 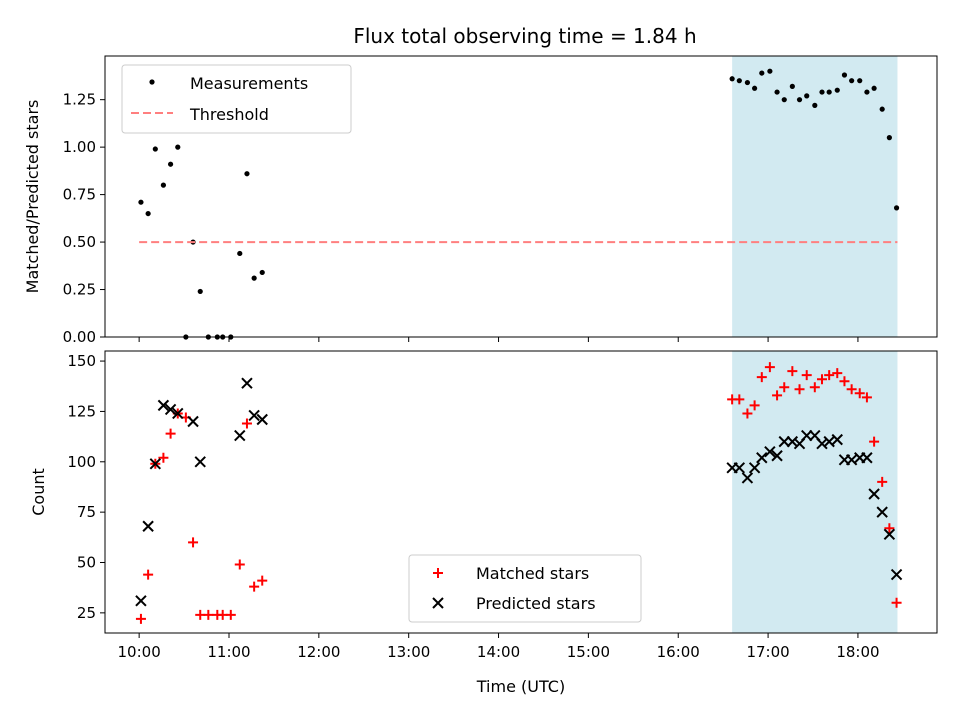 I want to click on x-tick-label: 18:00, so click(x=857, y=652).